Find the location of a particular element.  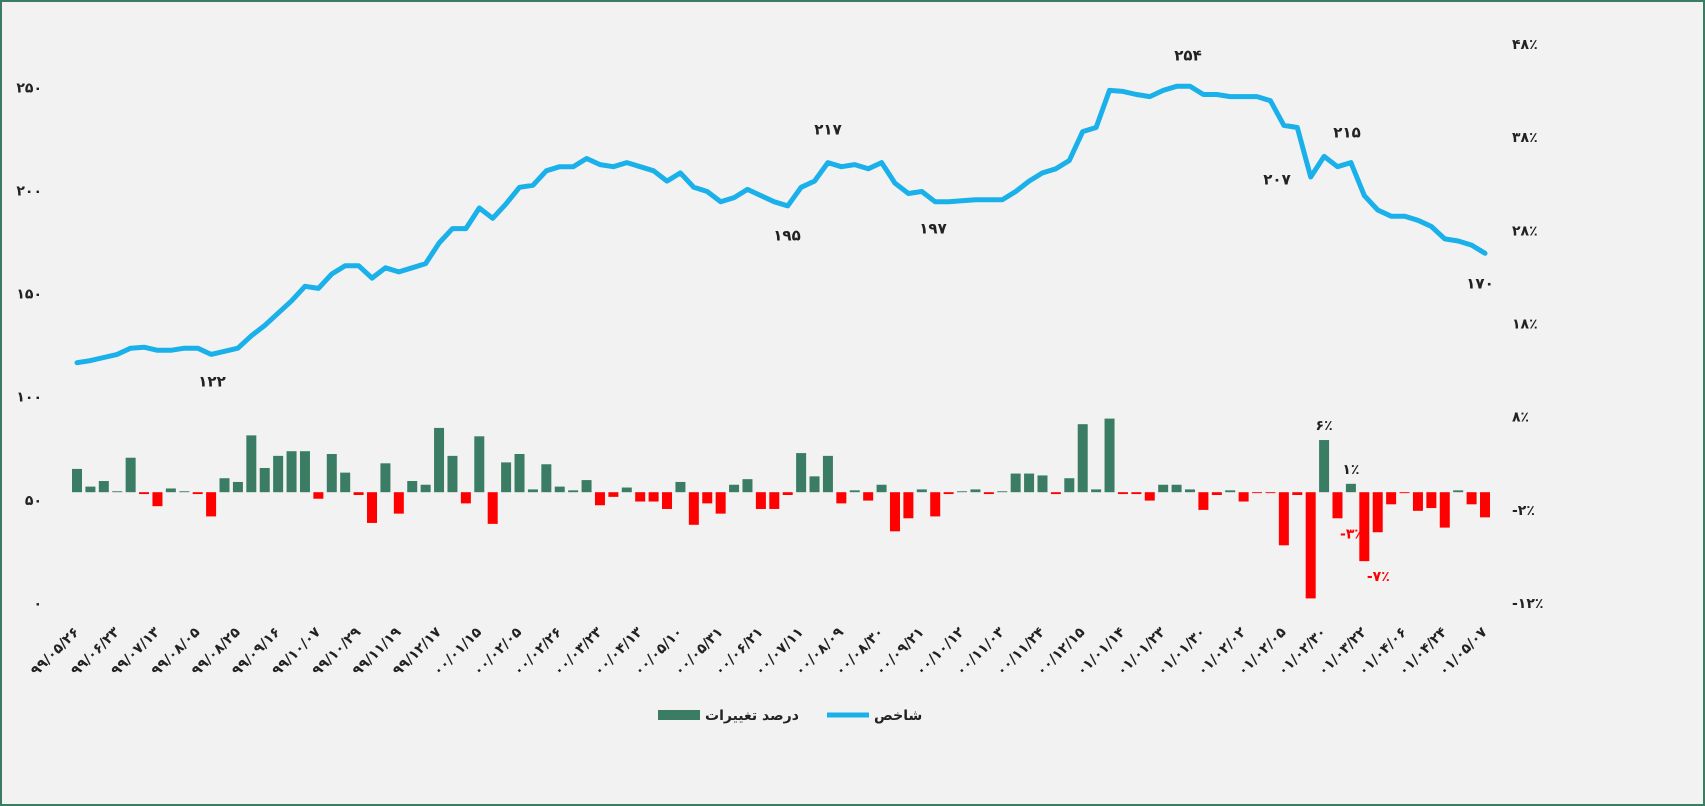

annotation: ۱۷۰ is located at coordinates (1479, 284).